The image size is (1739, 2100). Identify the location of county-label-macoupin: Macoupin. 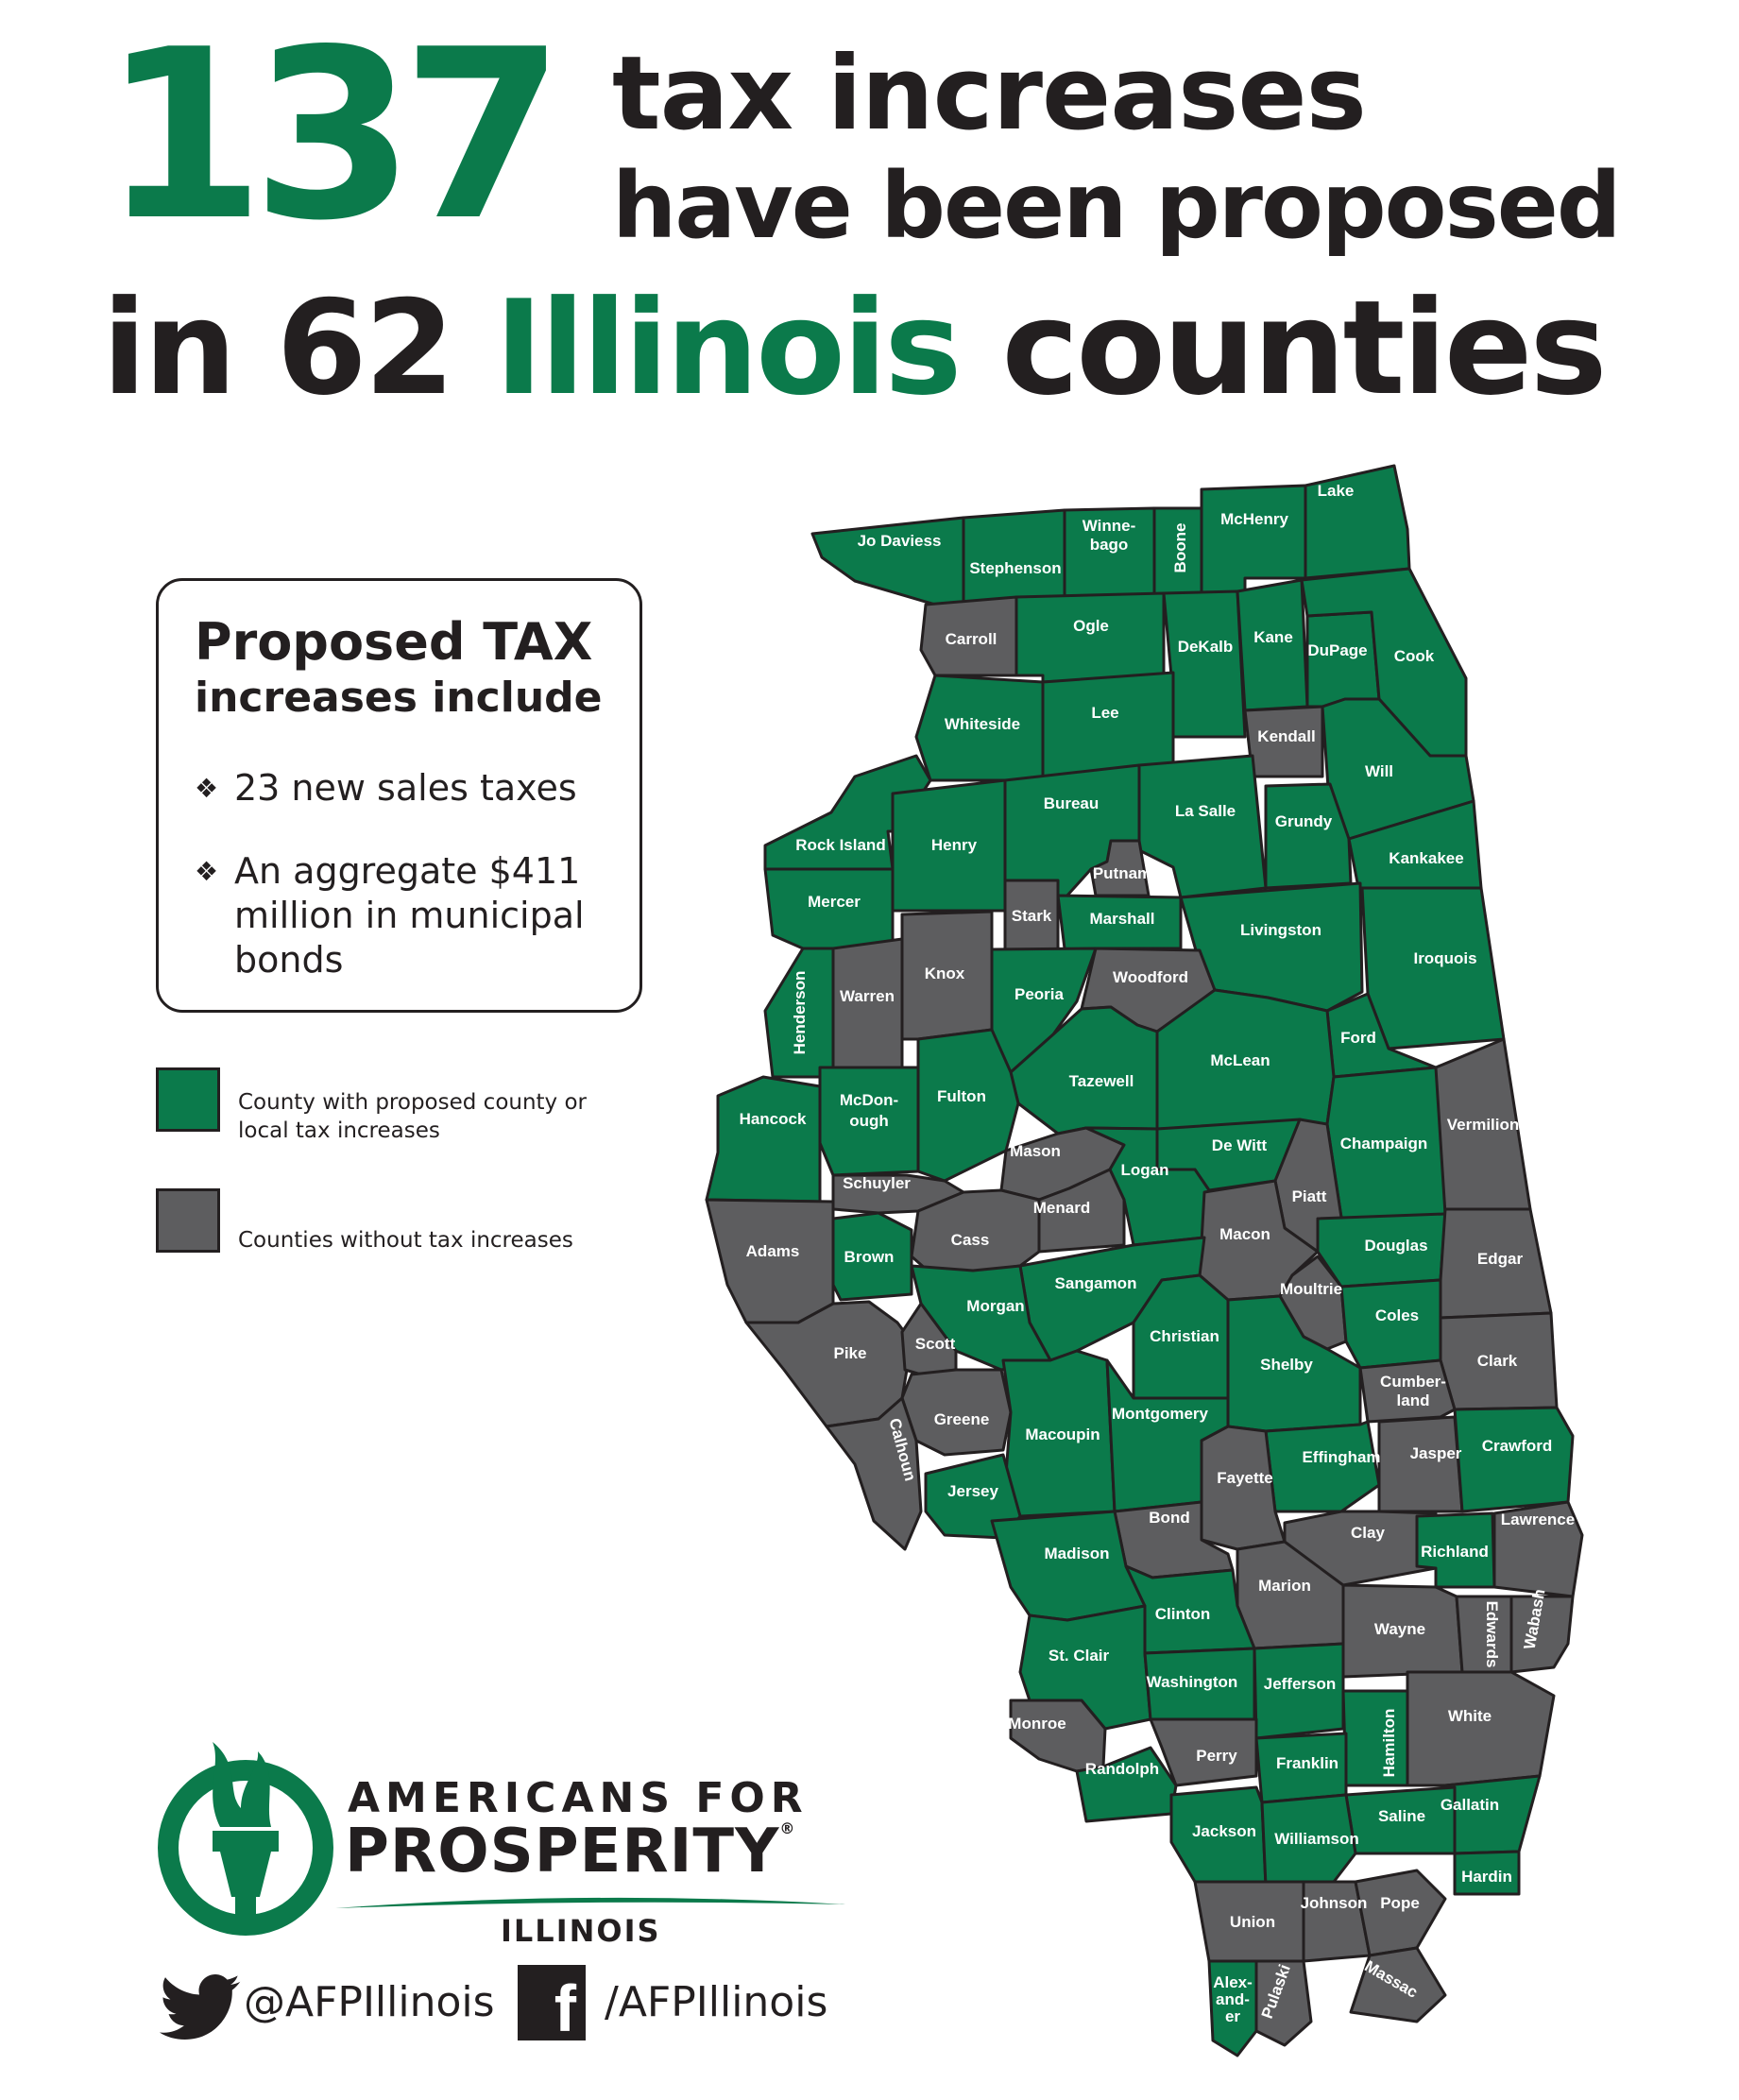
(1062, 1434).